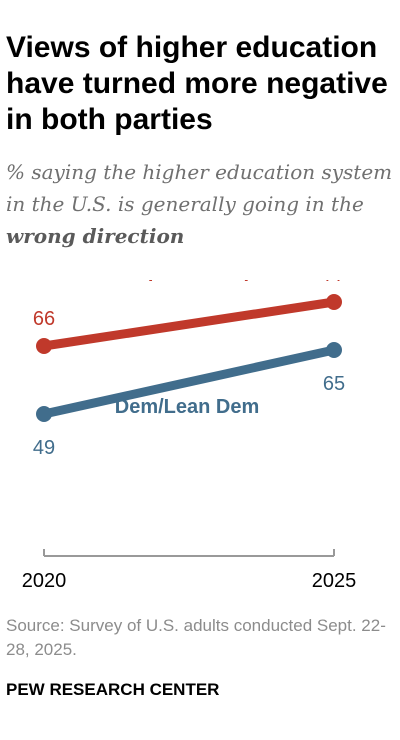  I want to click on series-label: Dem/Lean Dem, so click(187, 407).